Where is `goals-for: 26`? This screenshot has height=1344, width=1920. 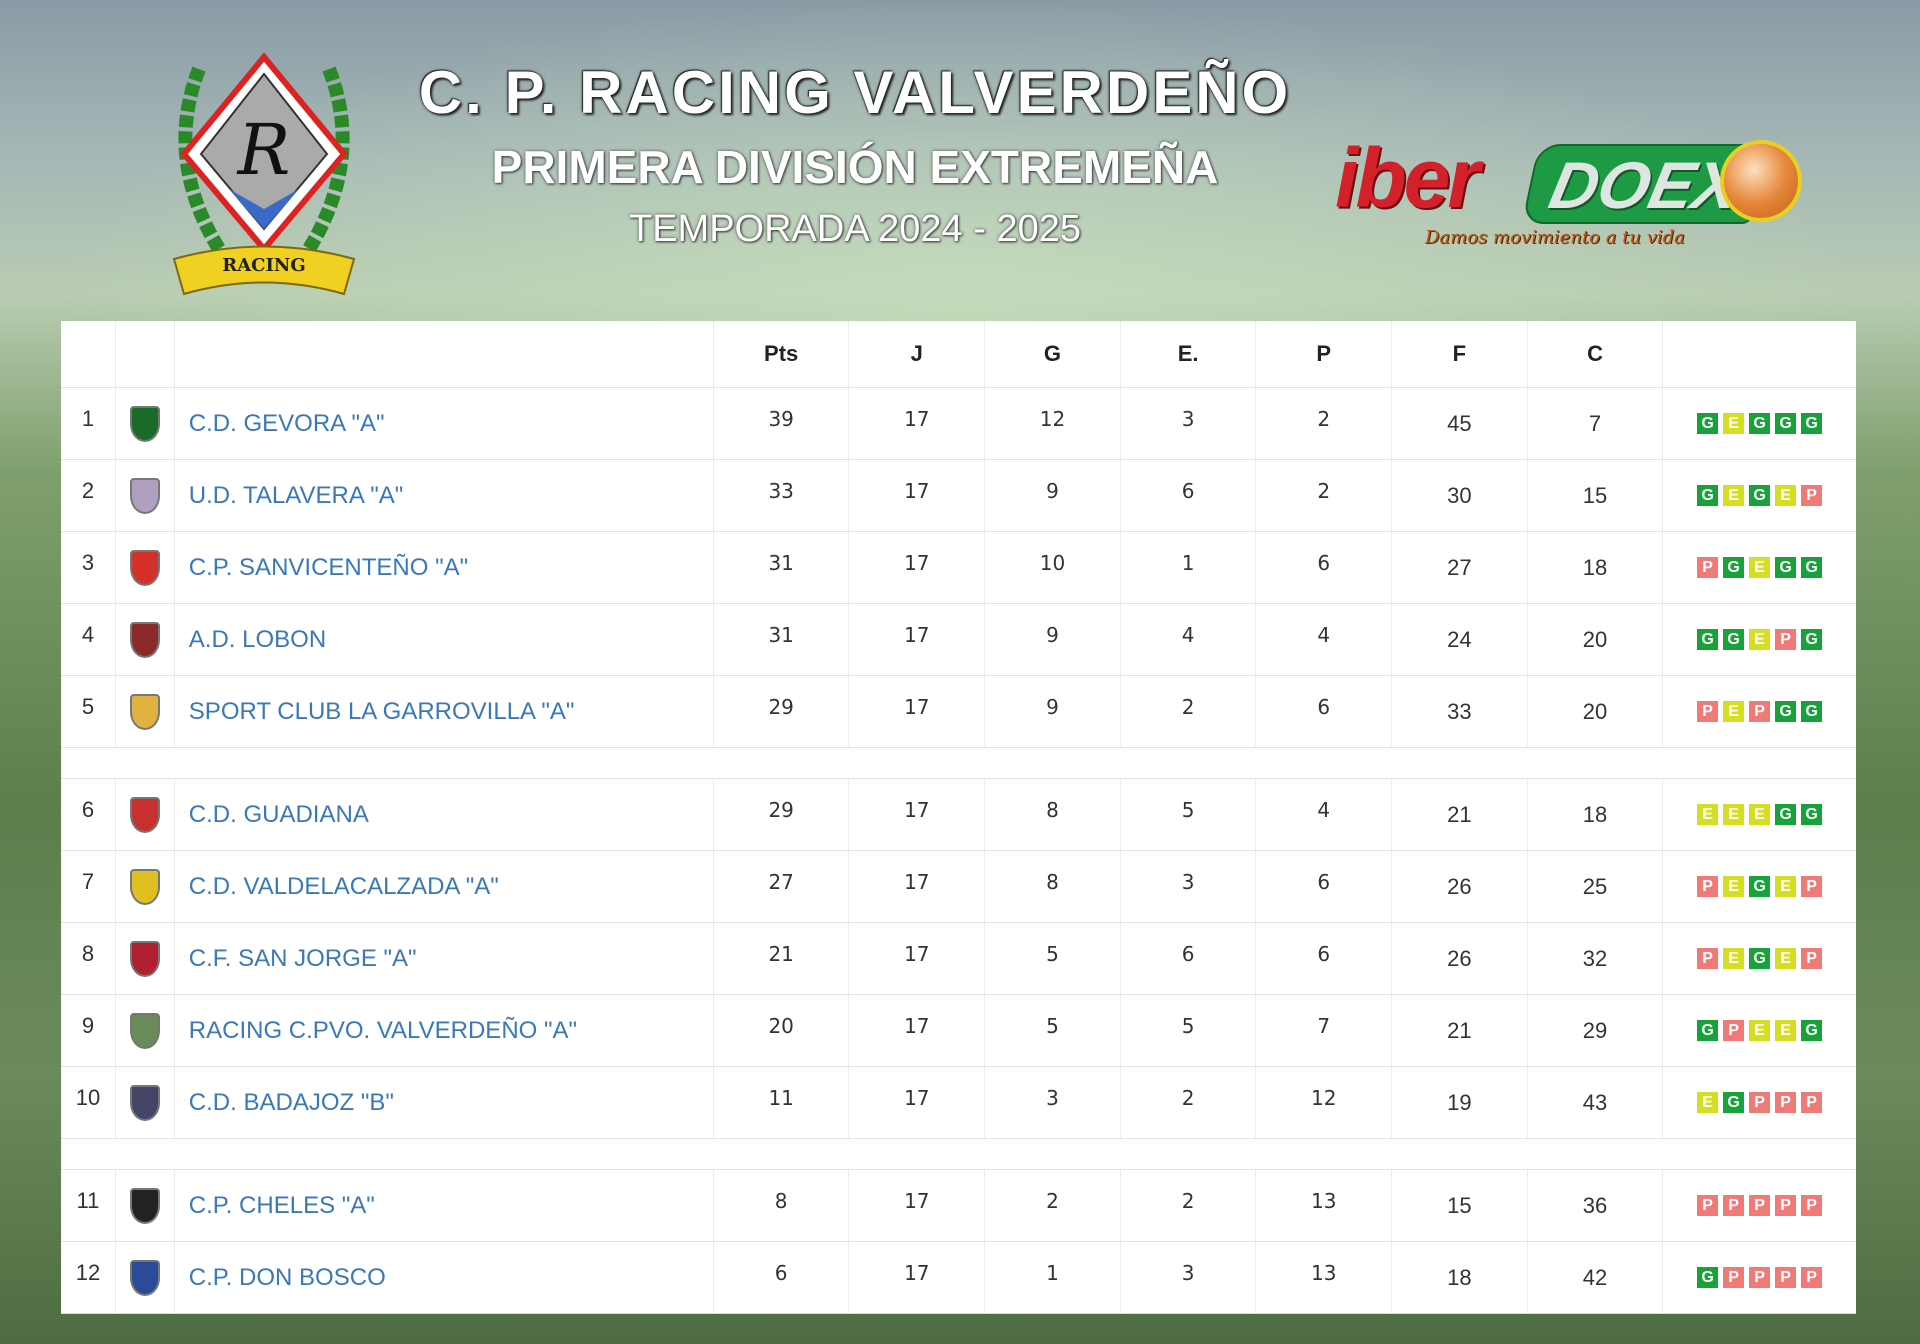 goals-for: 26 is located at coordinates (1460, 886).